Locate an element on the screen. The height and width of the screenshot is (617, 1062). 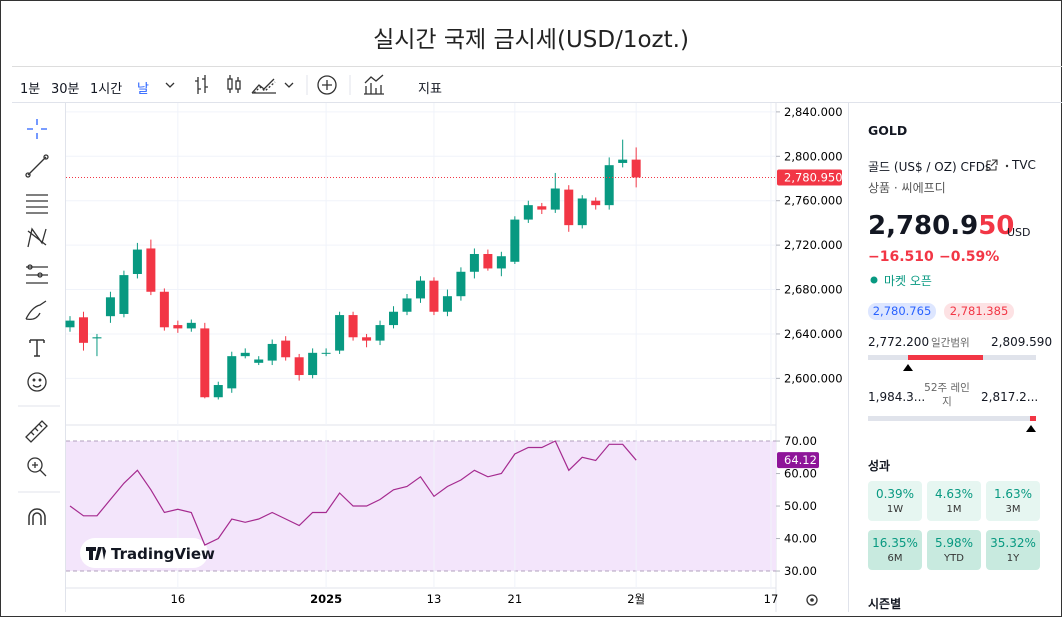
performance-title: 성과 is located at coordinates (879, 466).